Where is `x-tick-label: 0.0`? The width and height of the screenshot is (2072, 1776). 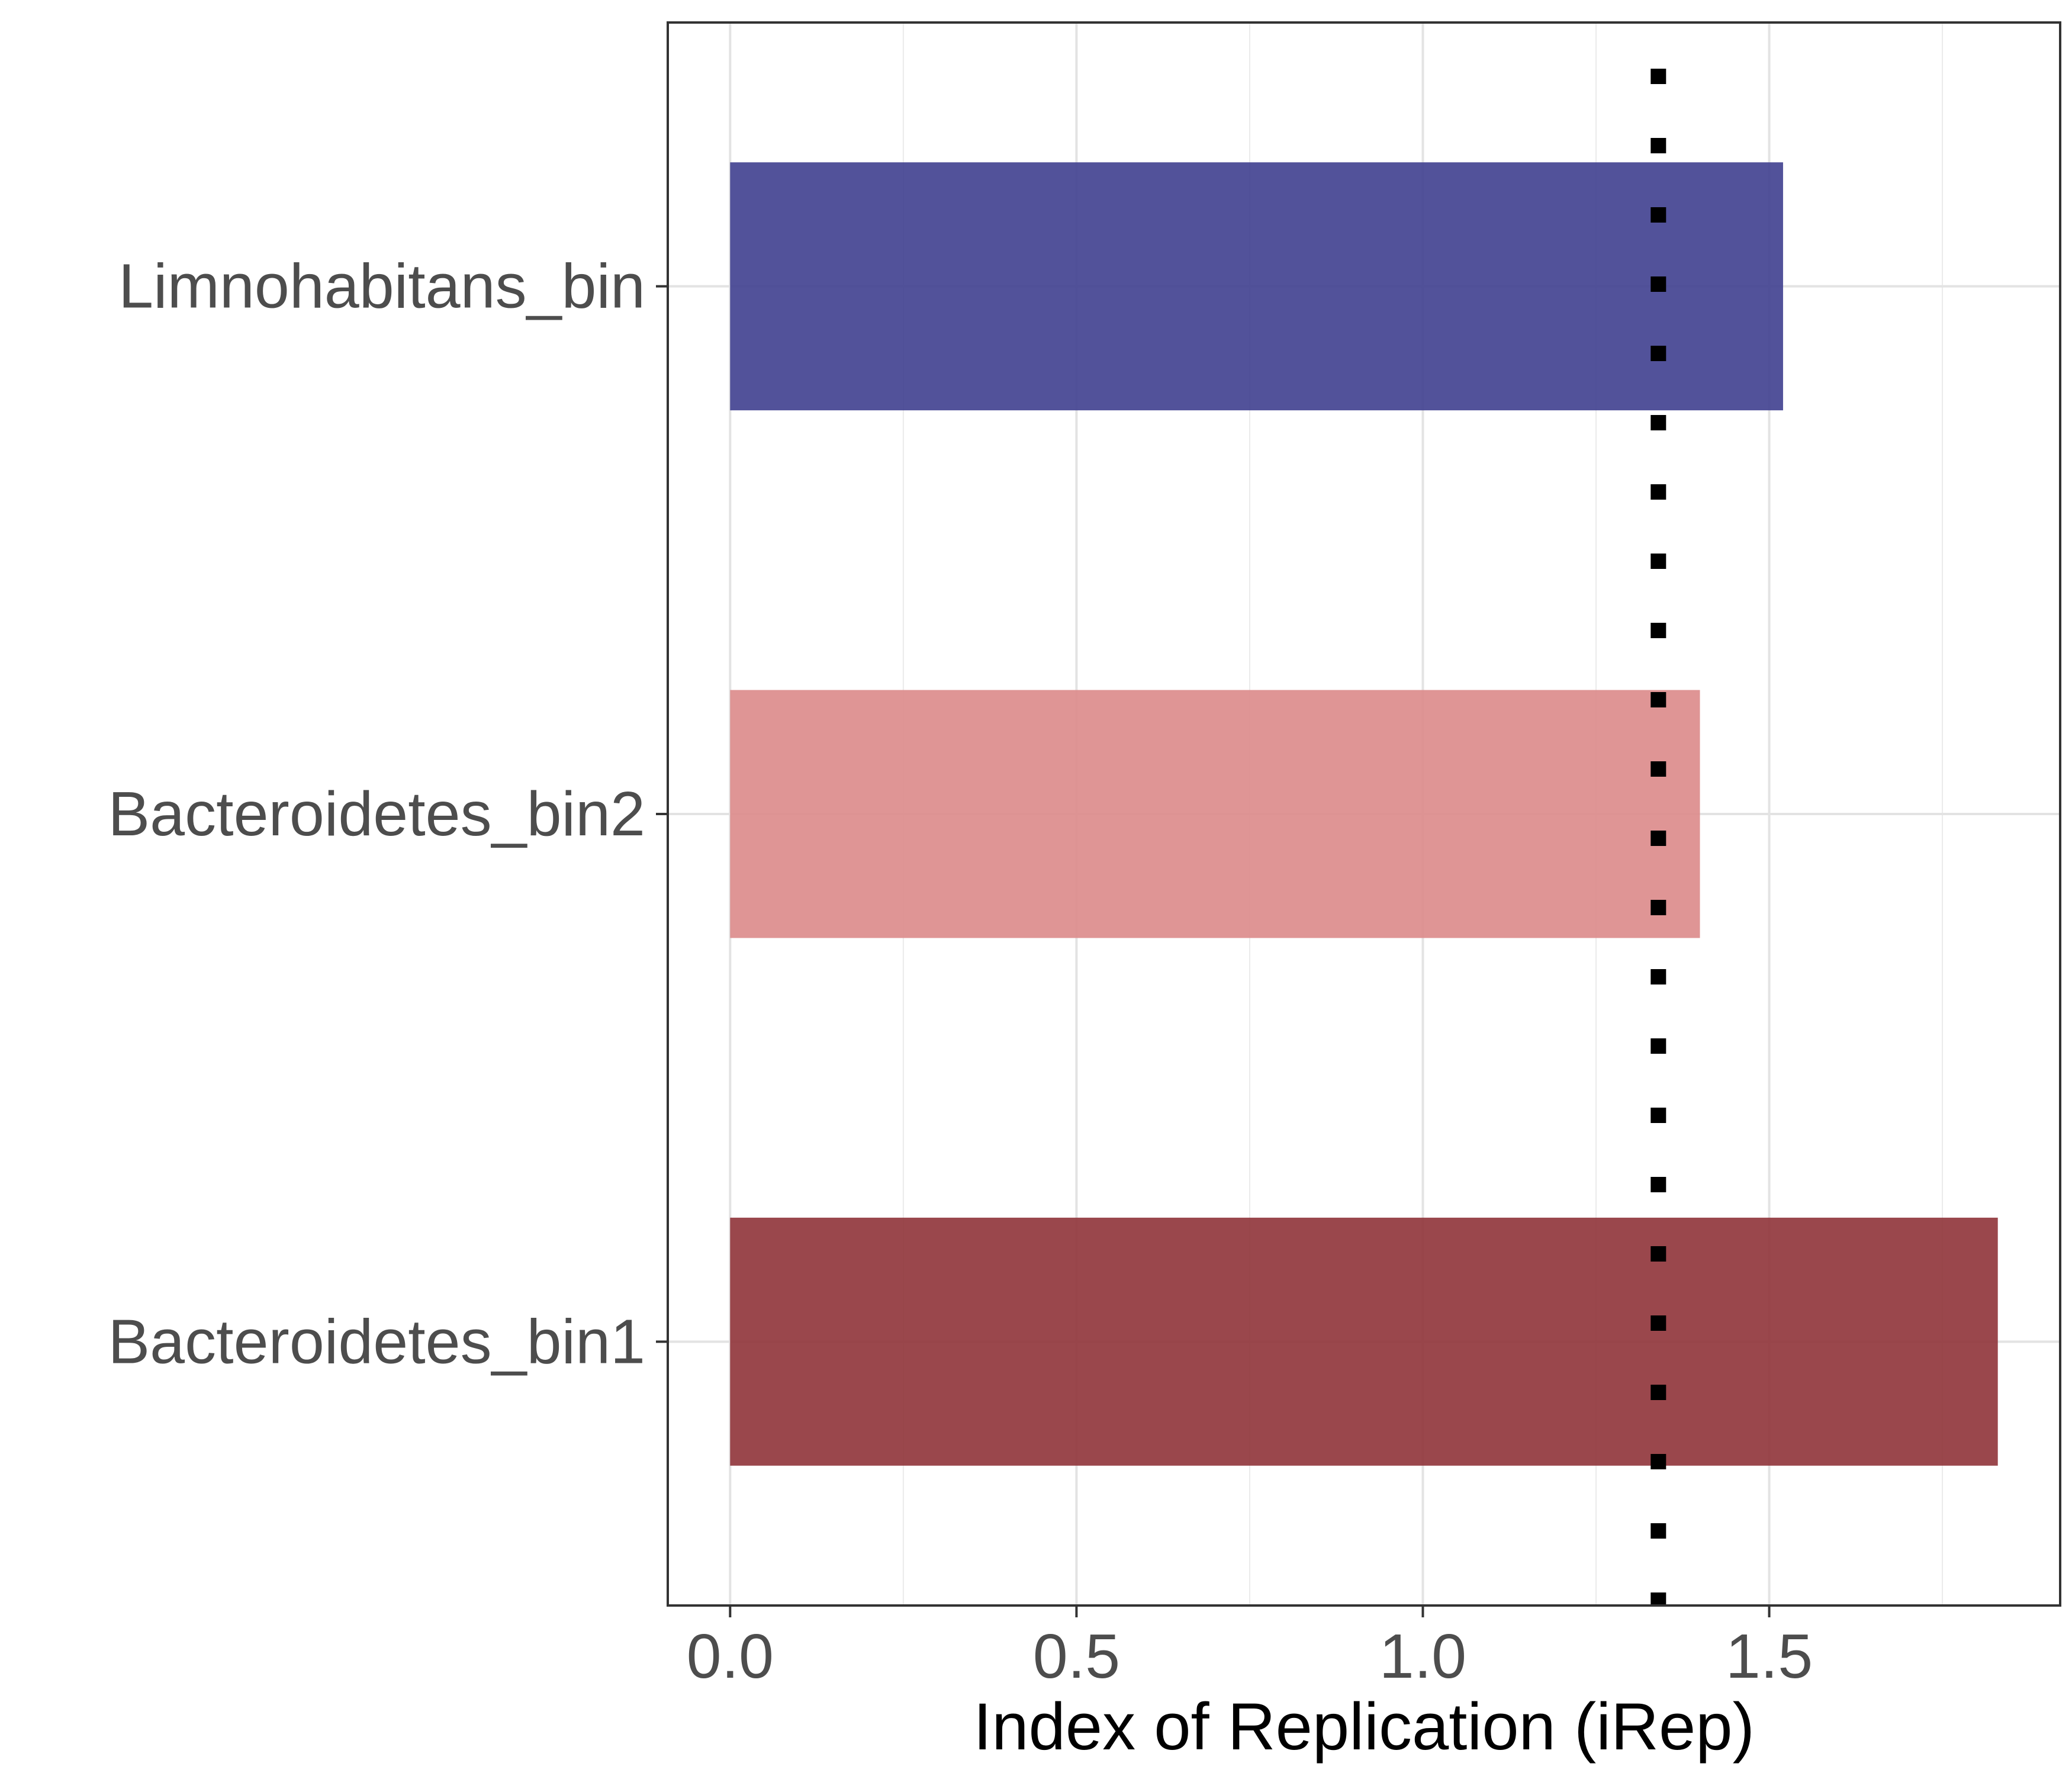 x-tick-label: 0.0 is located at coordinates (730, 1656).